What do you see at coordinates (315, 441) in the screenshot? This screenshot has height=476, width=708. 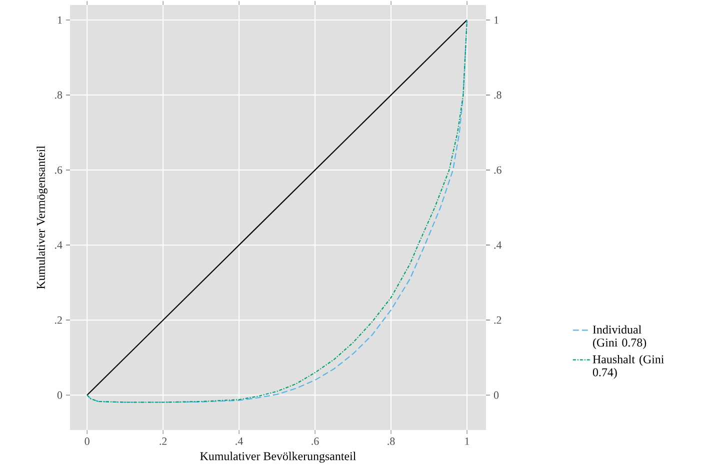 I see `x-tick-label: .6` at bounding box center [315, 441].